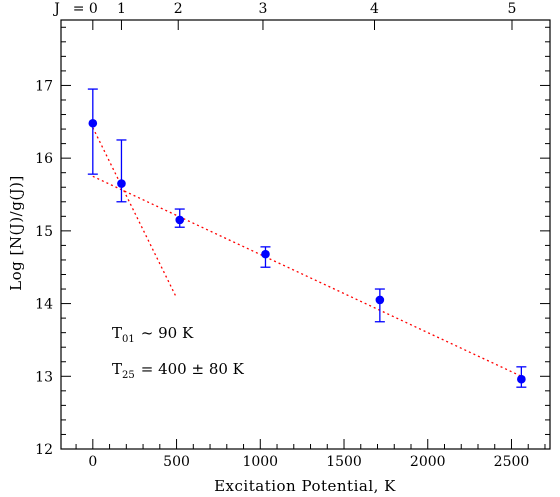 The width and height of the screenshot is (560, 497). Describe the element at coordinates (44, 450) in the screenshot. I see `y-tick-label: 12` at that location.